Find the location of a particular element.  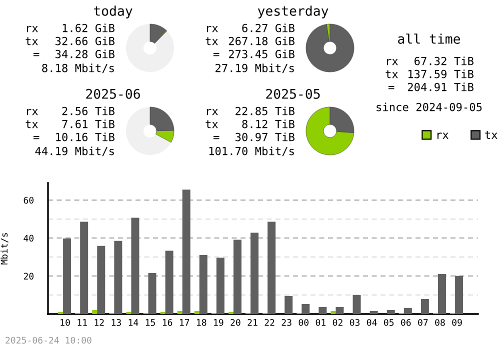

x-tick-label: 02 is located at coordinates (337, 322).